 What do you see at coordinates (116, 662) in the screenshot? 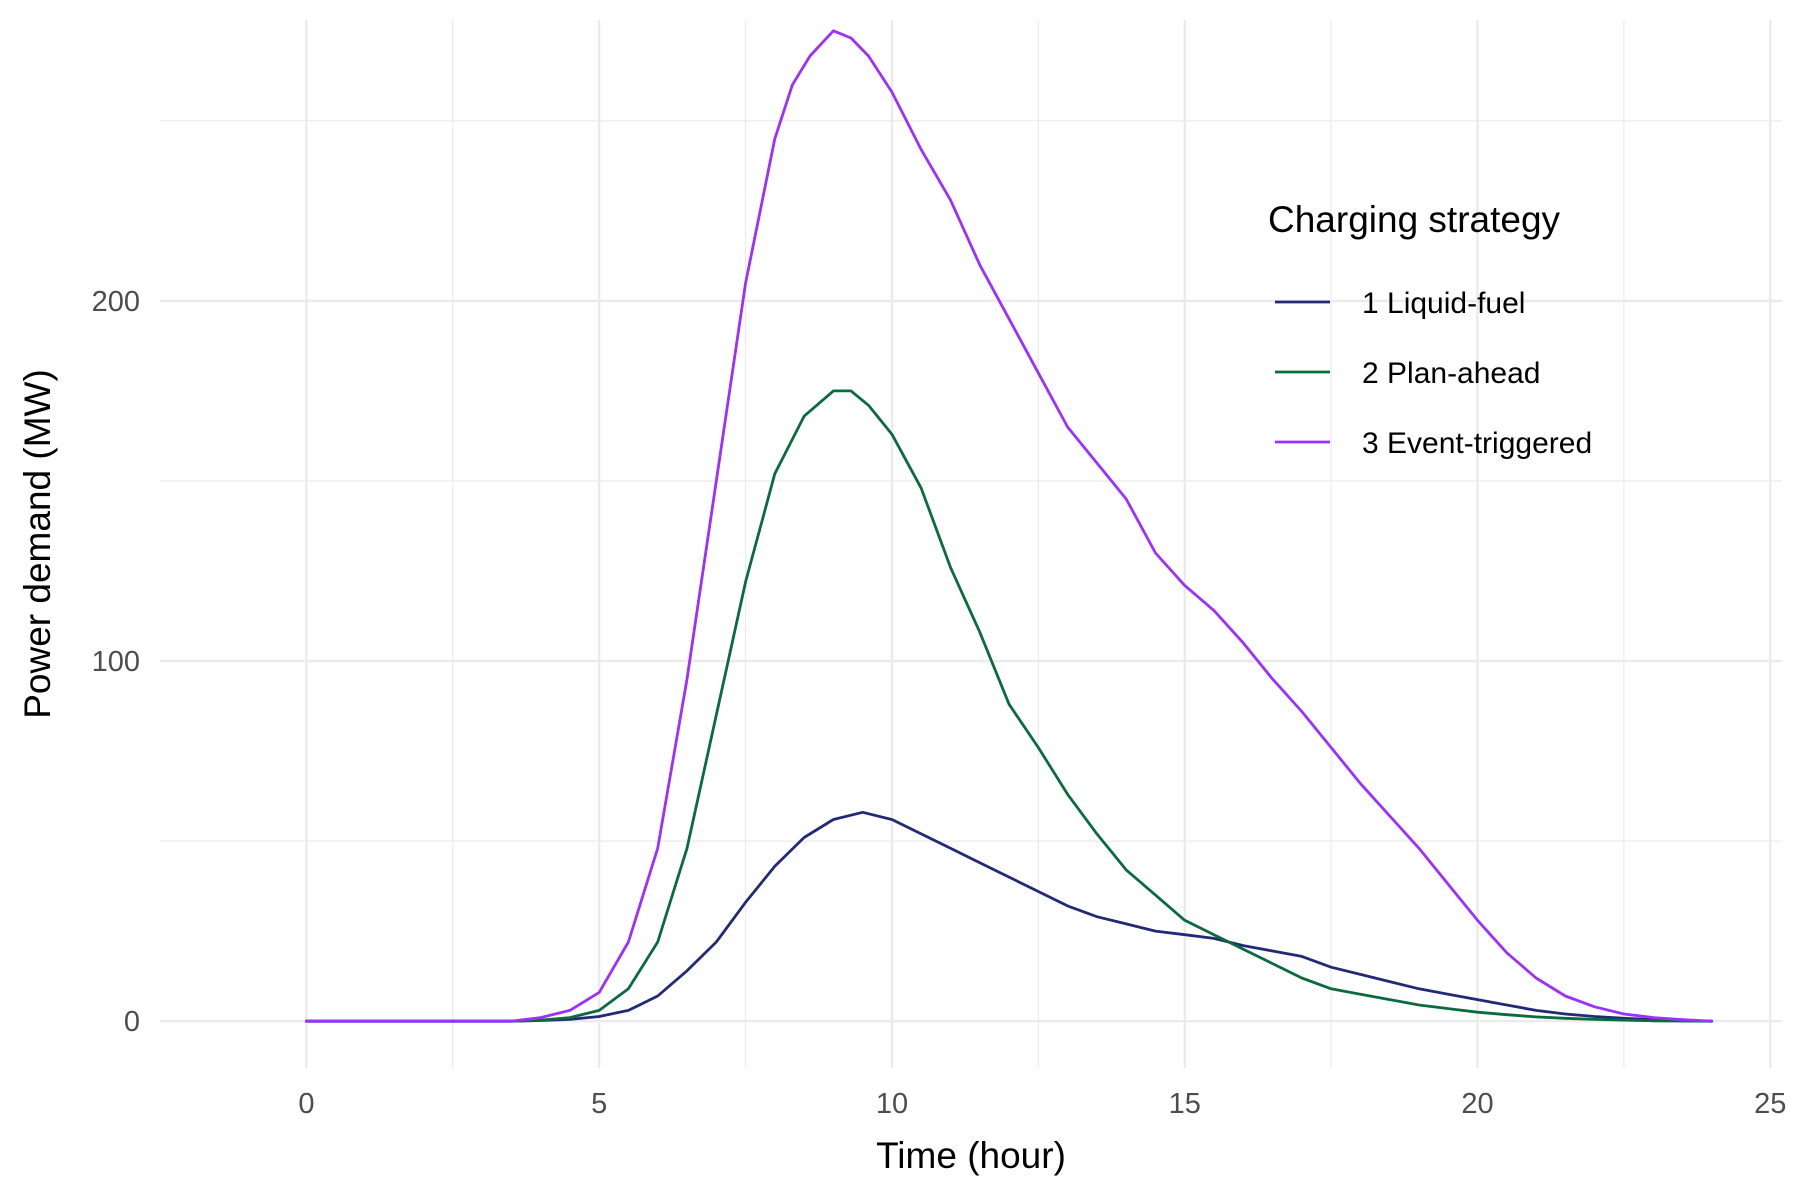
I see `y-tick-label: 100` at bounding box center [116, 662].